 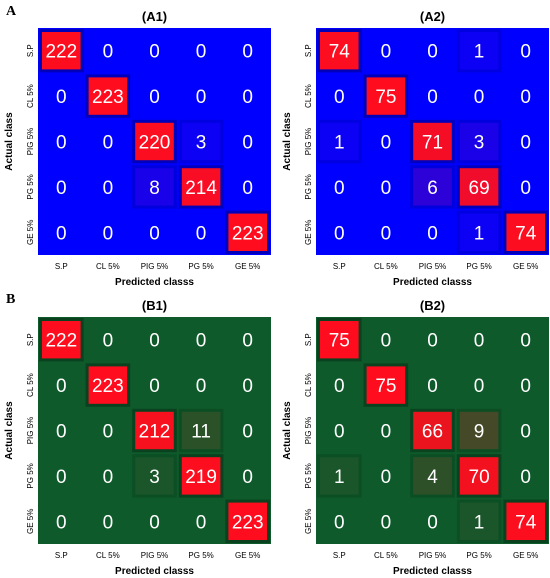 I want to click on cell-value: 222, so click(x=61, y=341).